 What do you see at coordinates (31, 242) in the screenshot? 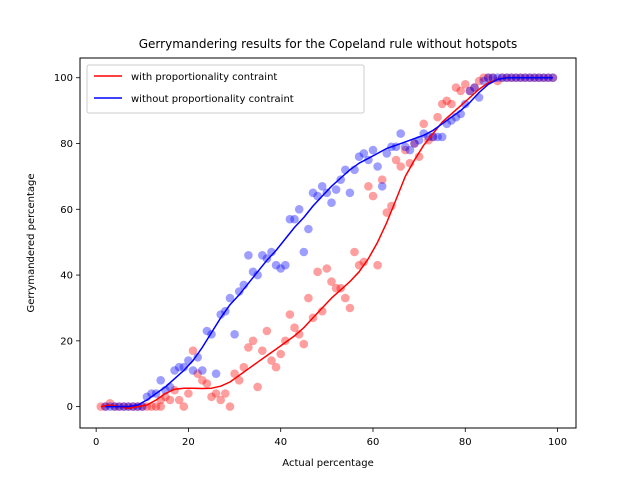
I see `y-axis-label: Gerrymandered percentage` at bounding box center [31, 242].